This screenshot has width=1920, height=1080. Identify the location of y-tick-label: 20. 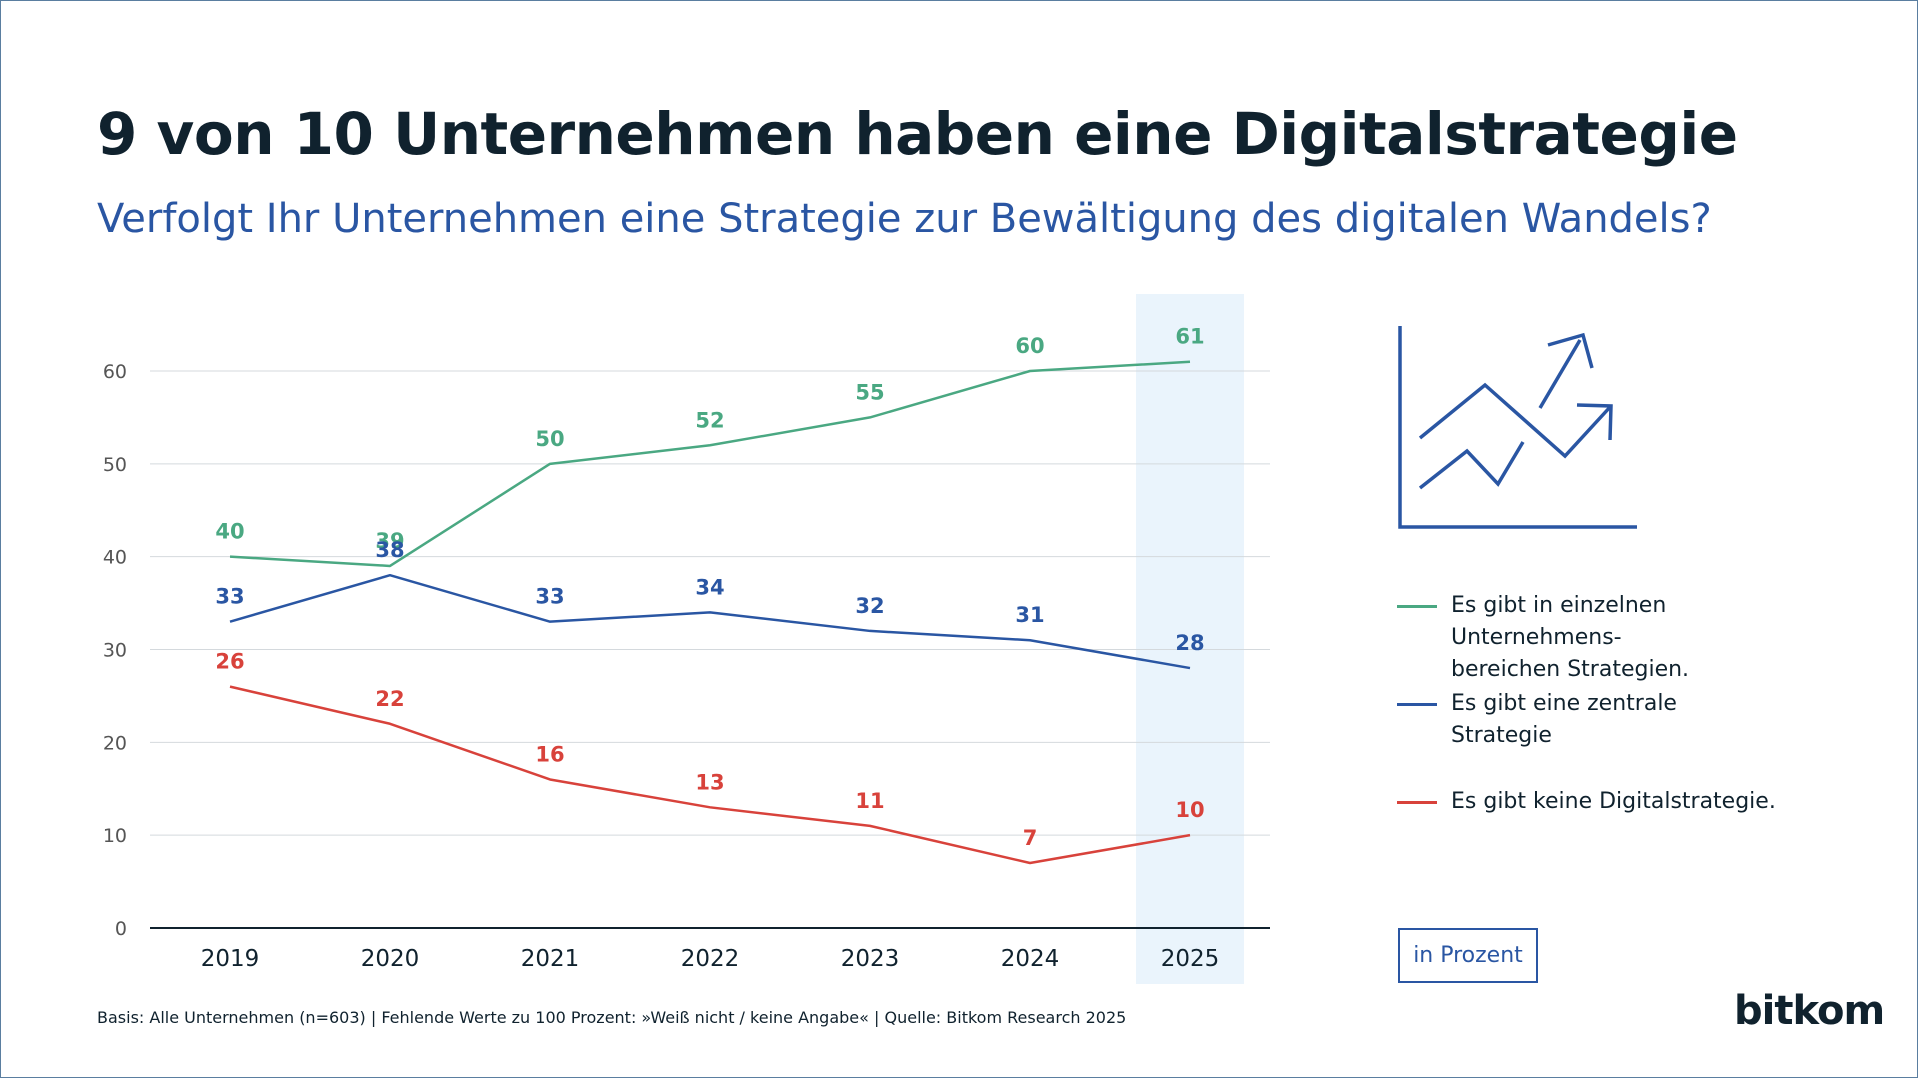
(115, 743).